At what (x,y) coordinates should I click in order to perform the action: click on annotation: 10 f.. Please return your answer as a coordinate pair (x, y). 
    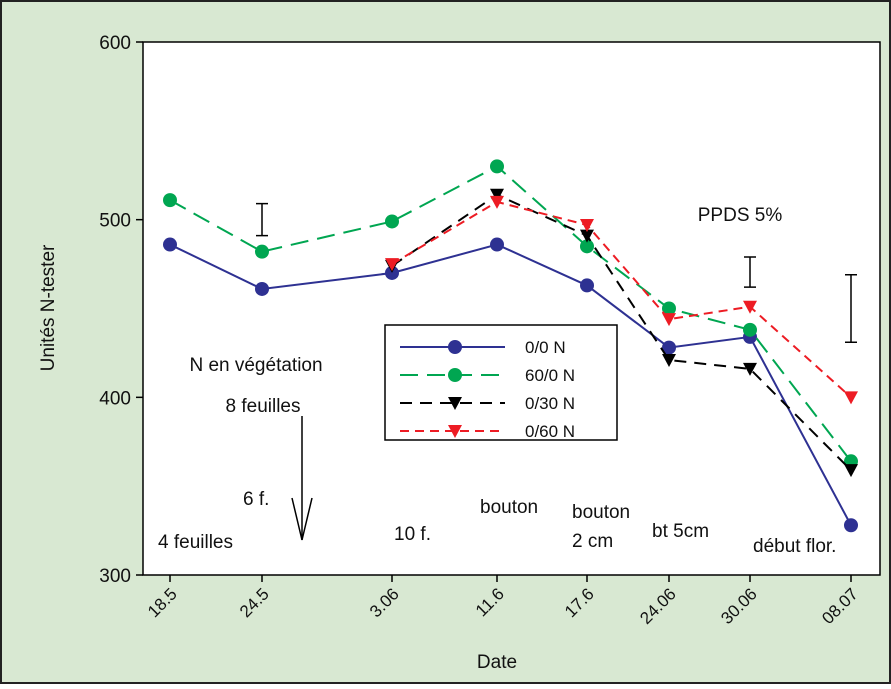
    Looking at the image, I should click on (412, 534).